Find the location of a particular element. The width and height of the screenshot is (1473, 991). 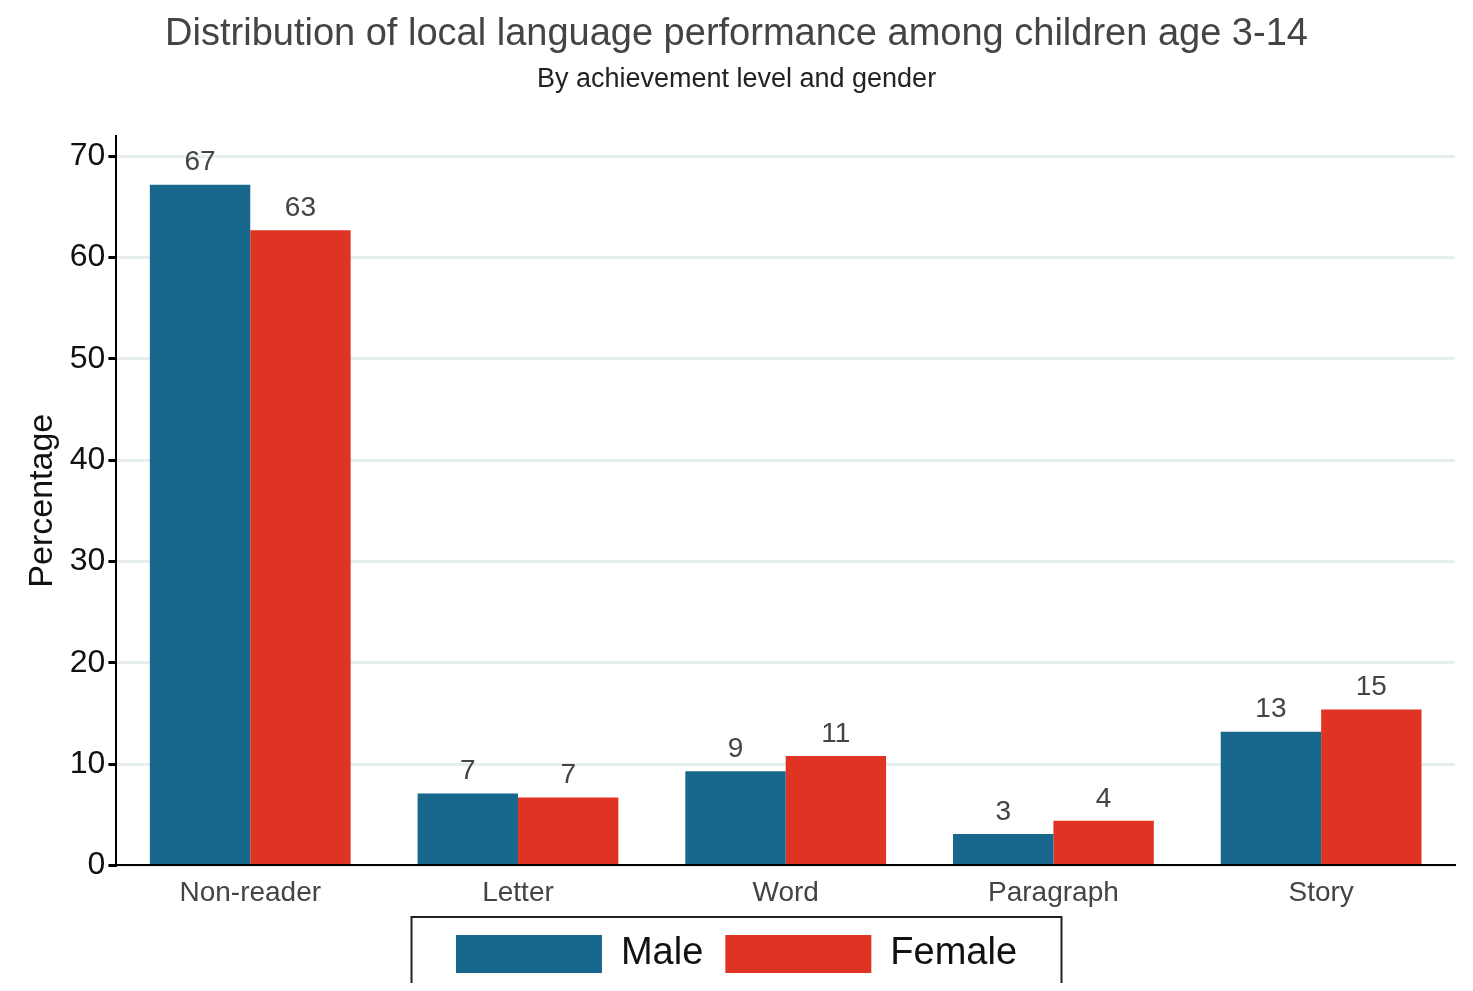

y-tick-label: 60 is located at coordinates (87, 255).